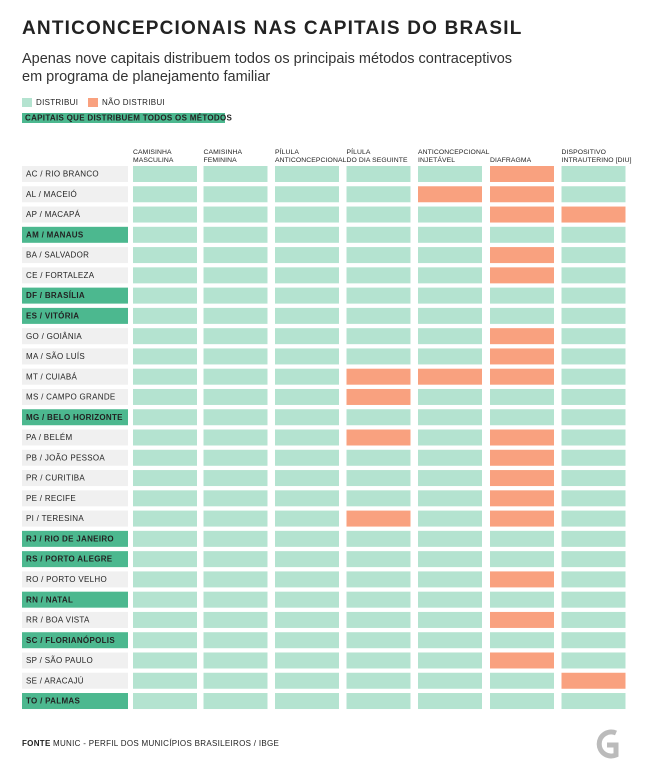 The width and height of the screenshot is (648, 768). Describe the element at coordinates (65, 457) in the screenshot. I see `row-label: PB / JOÃO PESSOA` at that location.